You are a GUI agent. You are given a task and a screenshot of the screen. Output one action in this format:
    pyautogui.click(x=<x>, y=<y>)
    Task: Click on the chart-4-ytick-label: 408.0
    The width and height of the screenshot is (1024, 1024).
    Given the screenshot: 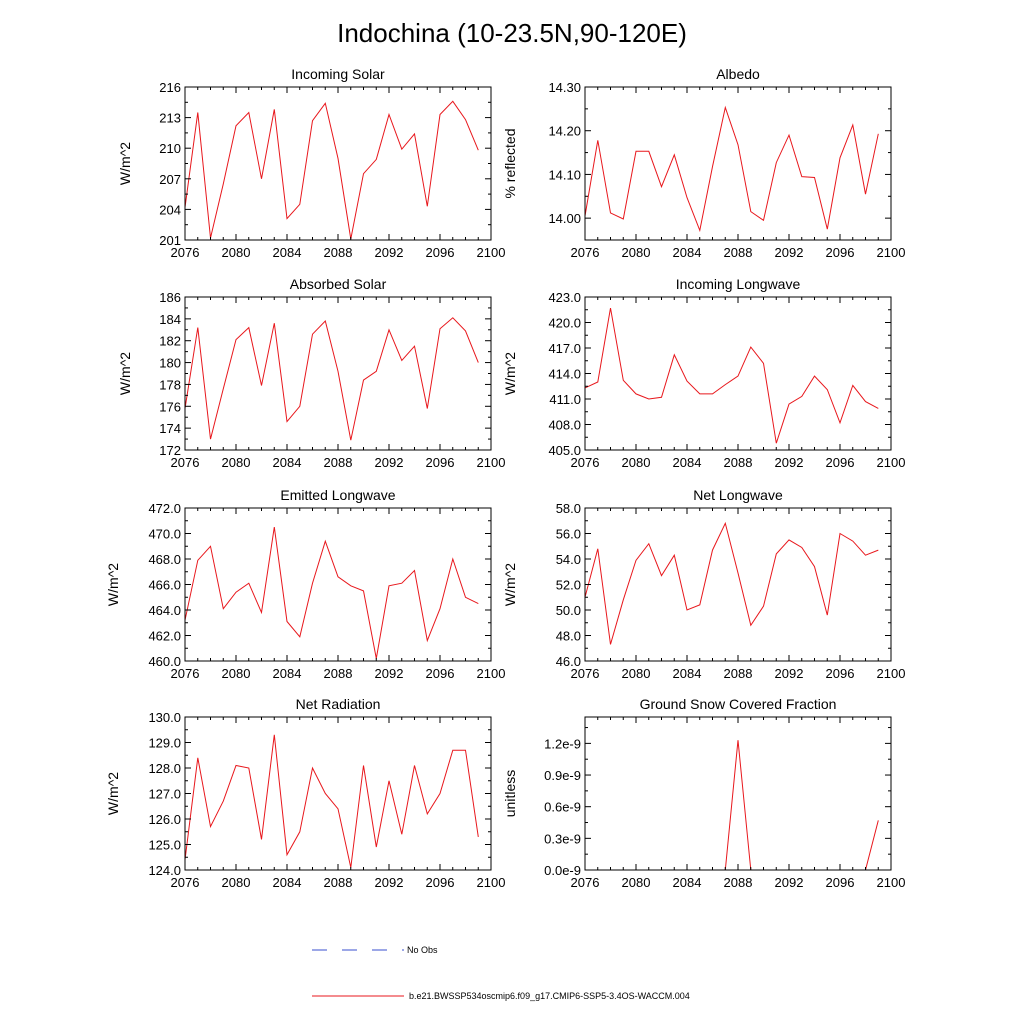 What is the action you would take?
    pyautogui.click(x=564, y=425)
    